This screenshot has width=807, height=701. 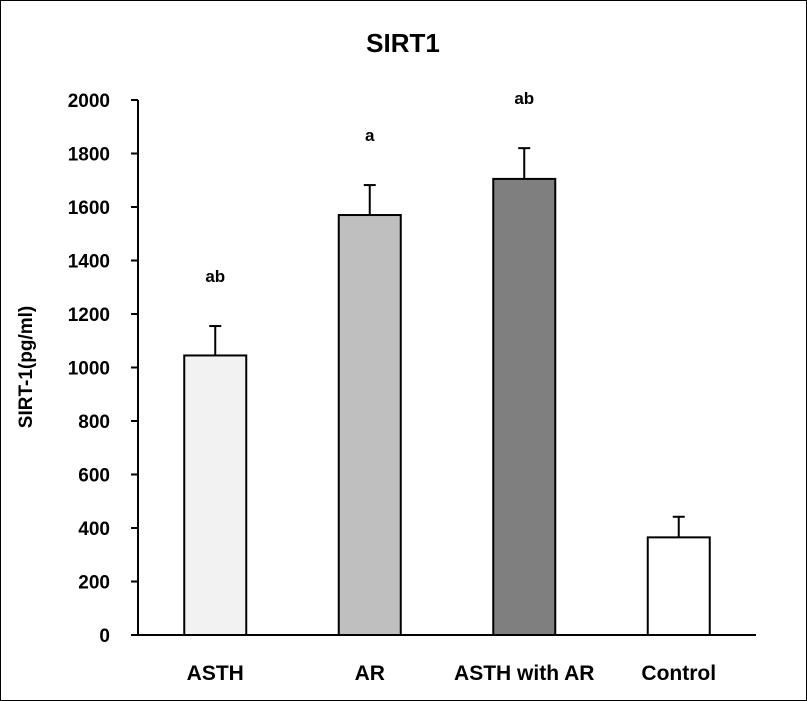 What do you see at coordinates (89, 208) in the screenshot?
I see `y-tick-label: 1600` at bounding box center [89, 208].